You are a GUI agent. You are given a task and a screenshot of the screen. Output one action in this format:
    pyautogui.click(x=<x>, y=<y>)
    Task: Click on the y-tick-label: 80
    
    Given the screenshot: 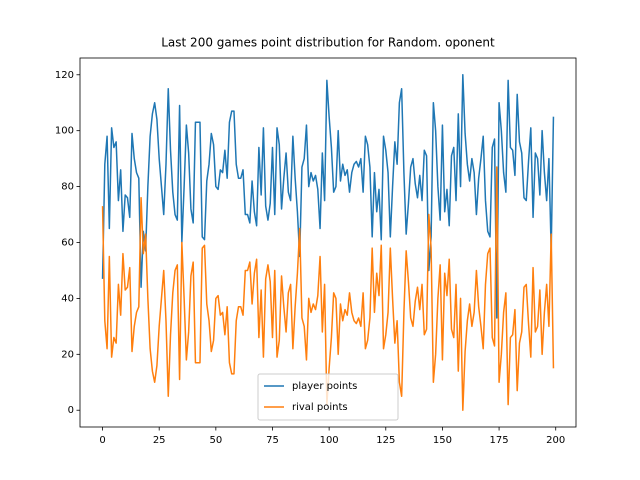 What is the action you would take?
    pyautogui.click(x=67, y=187)
    